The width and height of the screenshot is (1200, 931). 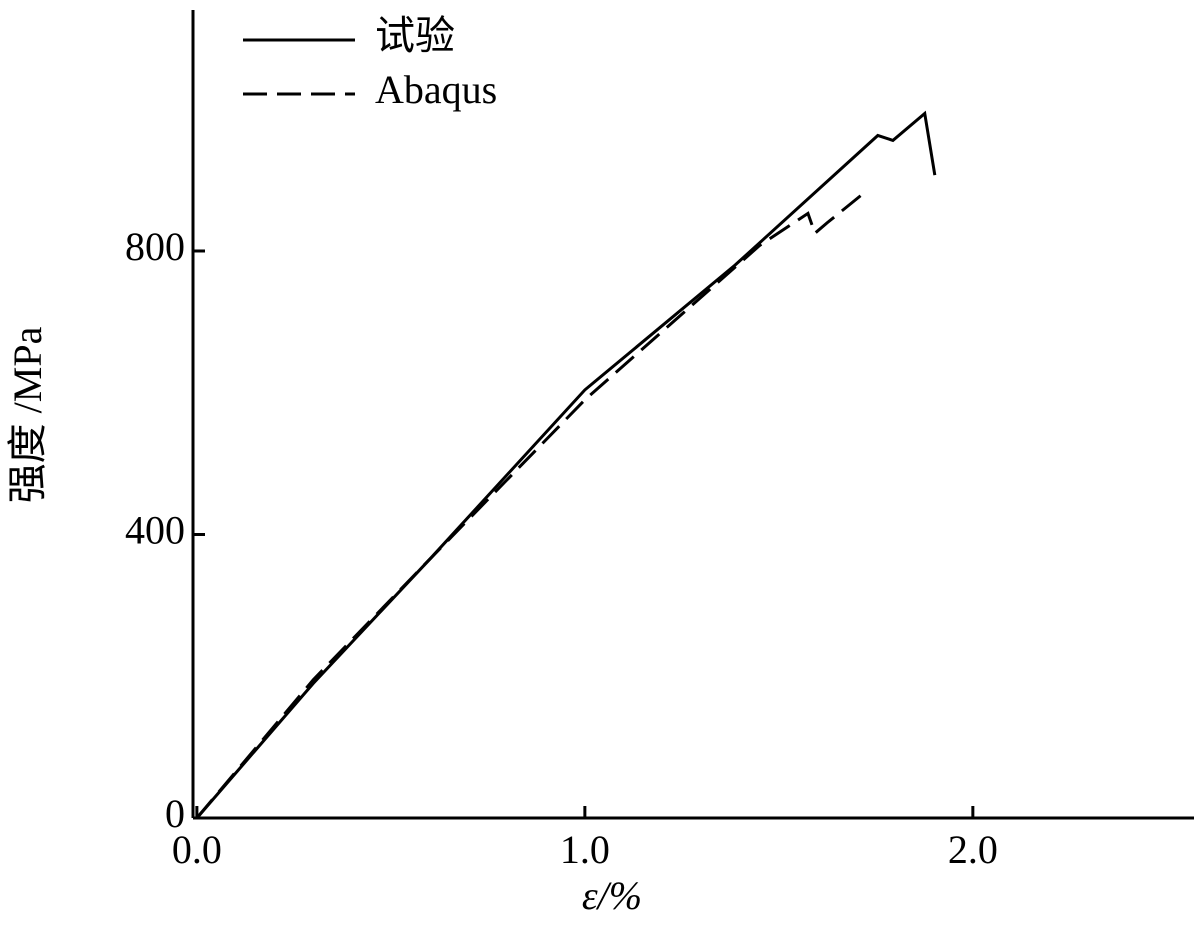 I want to click on x-tick-label: 2.0, so click(x=973, y=849).